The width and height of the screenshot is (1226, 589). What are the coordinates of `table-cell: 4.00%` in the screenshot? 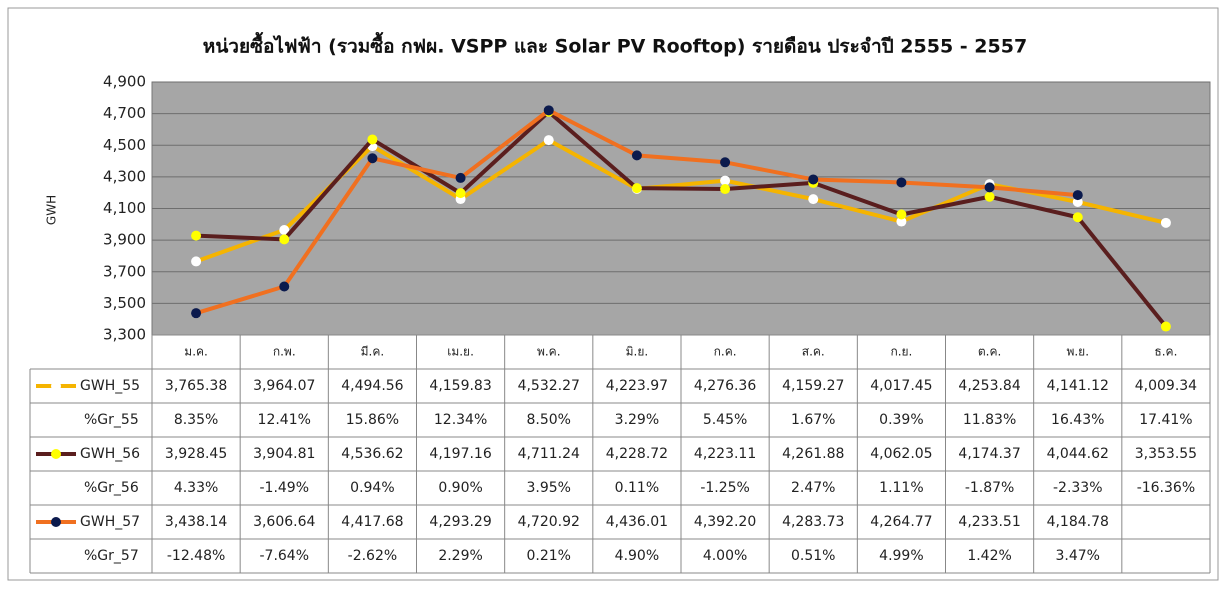 It's located at (725, 556).